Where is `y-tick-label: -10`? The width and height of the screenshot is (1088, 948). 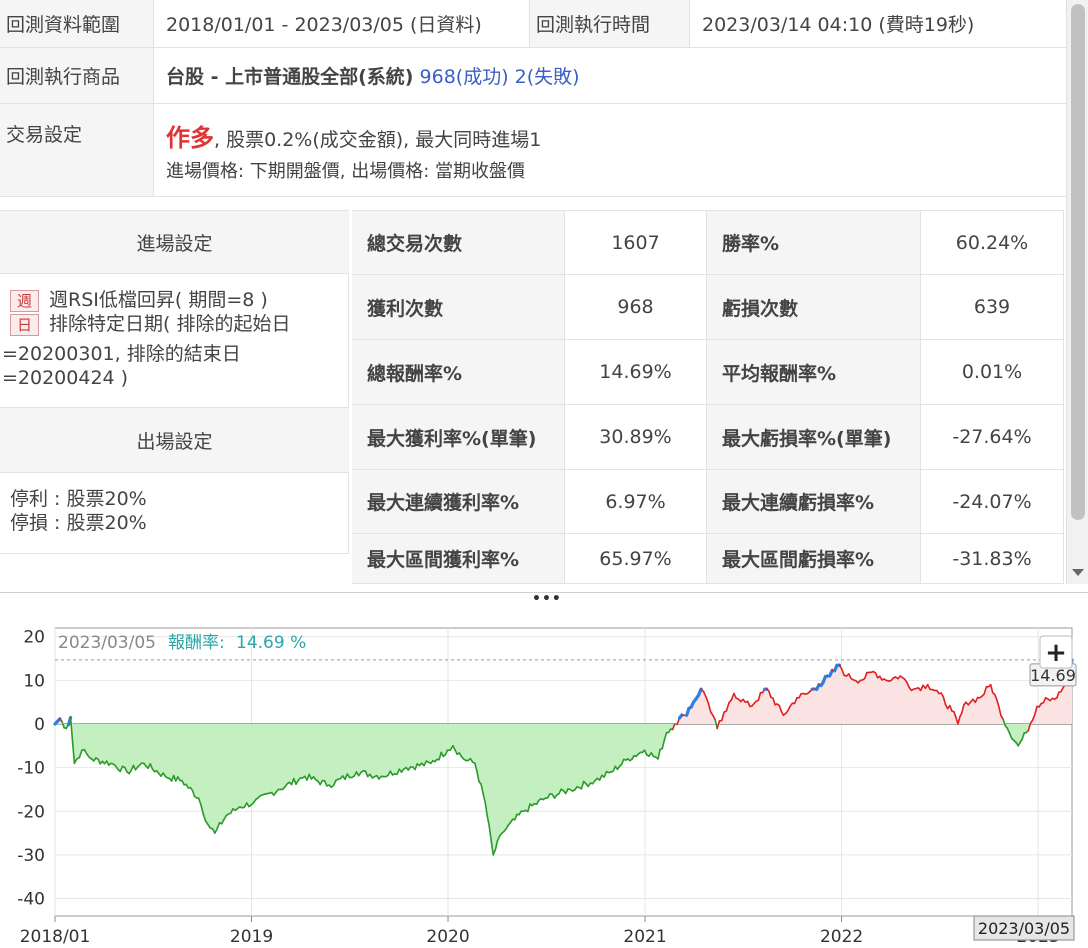
y-tick-label: -10 is located at coordinates (31, 769).